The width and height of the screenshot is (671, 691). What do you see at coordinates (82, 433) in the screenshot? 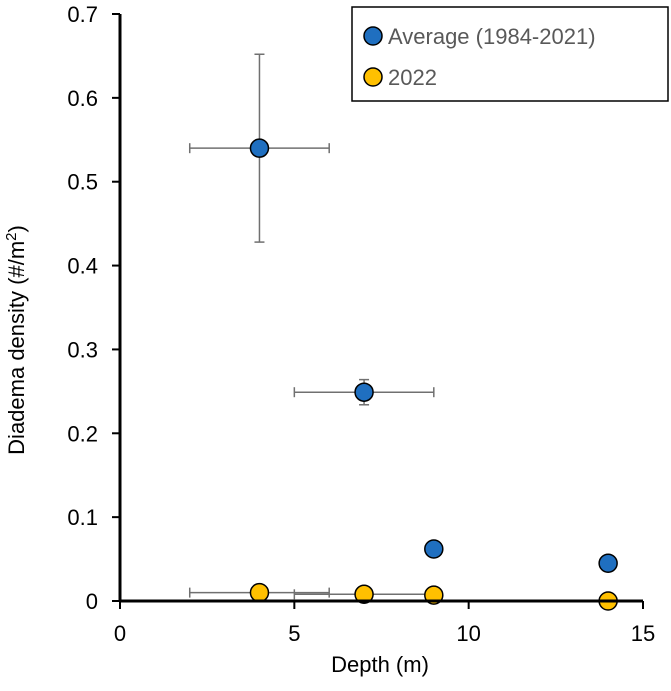
I see `y-tick-label-2: 0.2` at bounding box center [82, 433].